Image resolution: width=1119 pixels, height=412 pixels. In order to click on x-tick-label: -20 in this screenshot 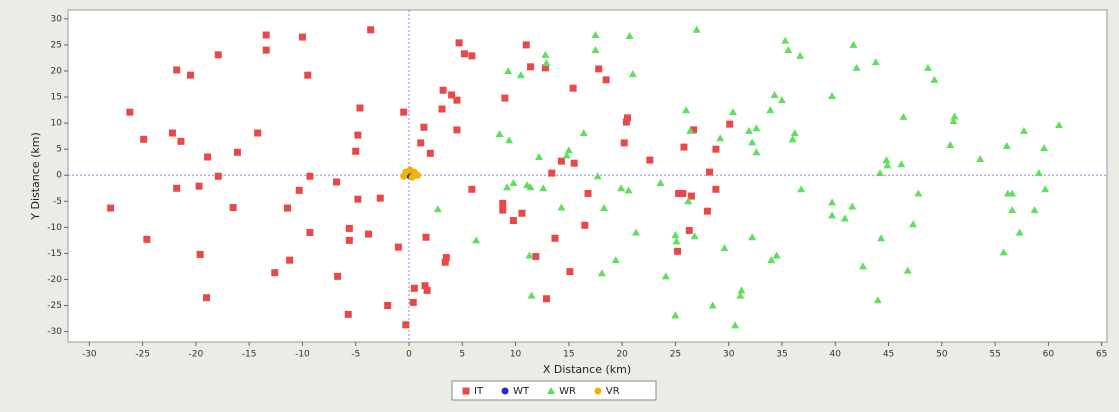, I will do `click(196, 355)`.